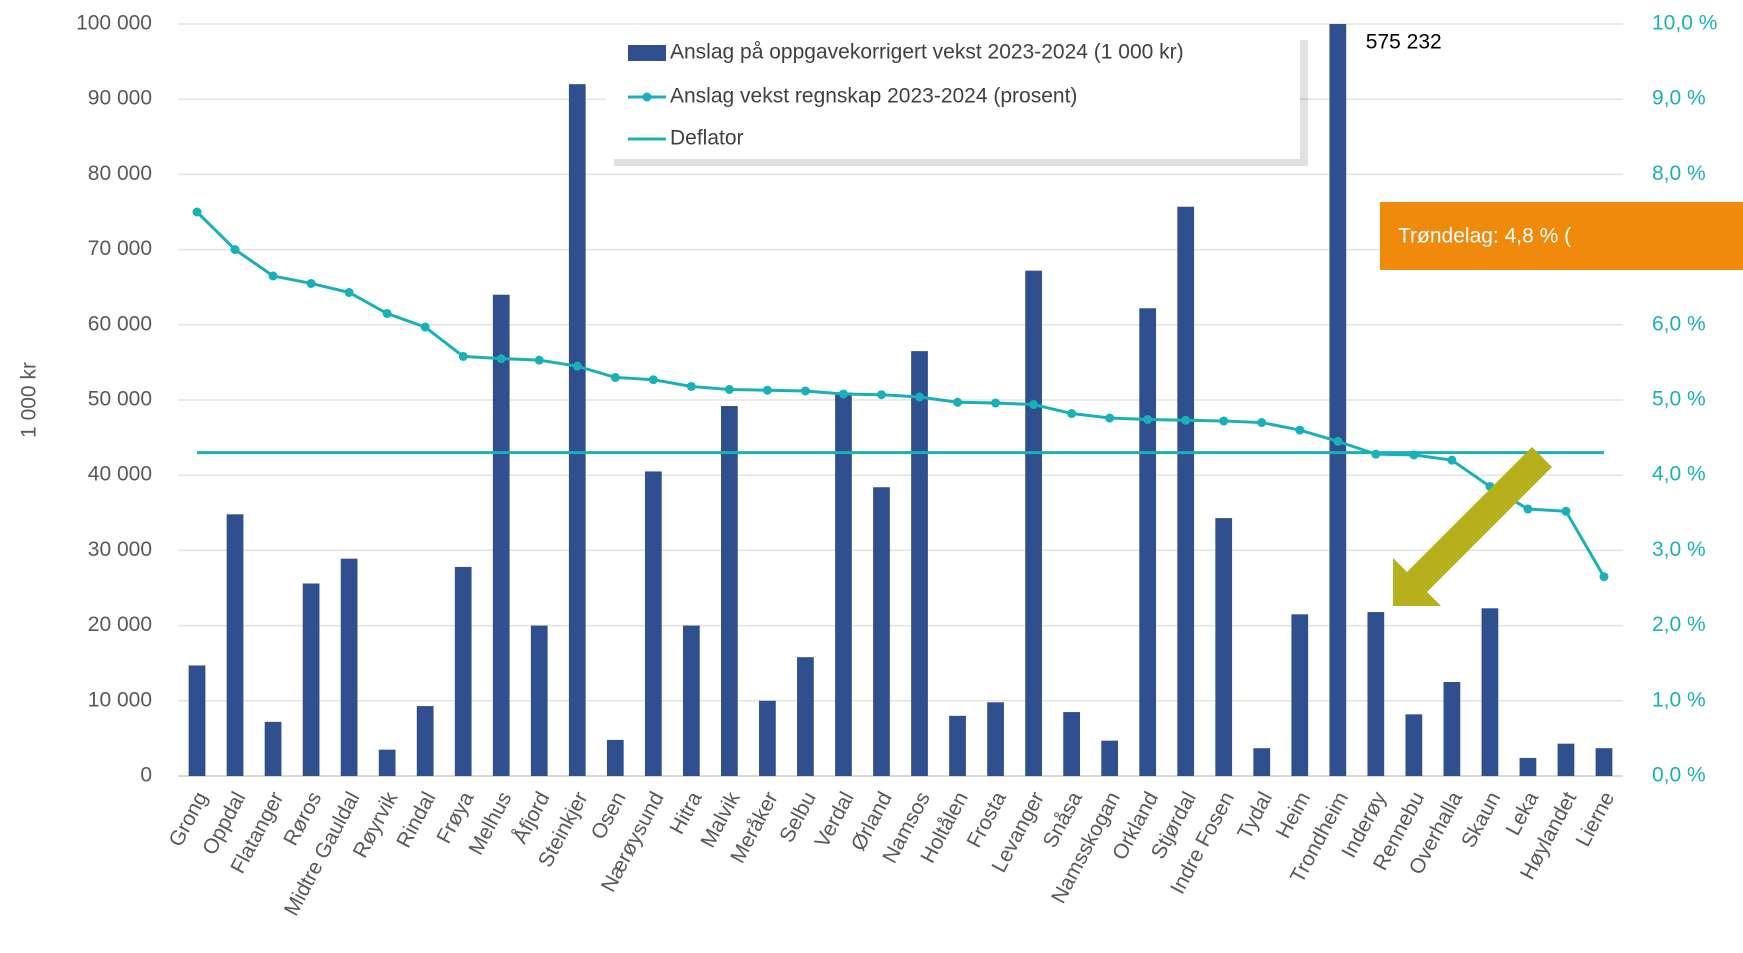 The image size is (1743, 953). I want to click on y-tick-label: 100 000, so click(114, 23).